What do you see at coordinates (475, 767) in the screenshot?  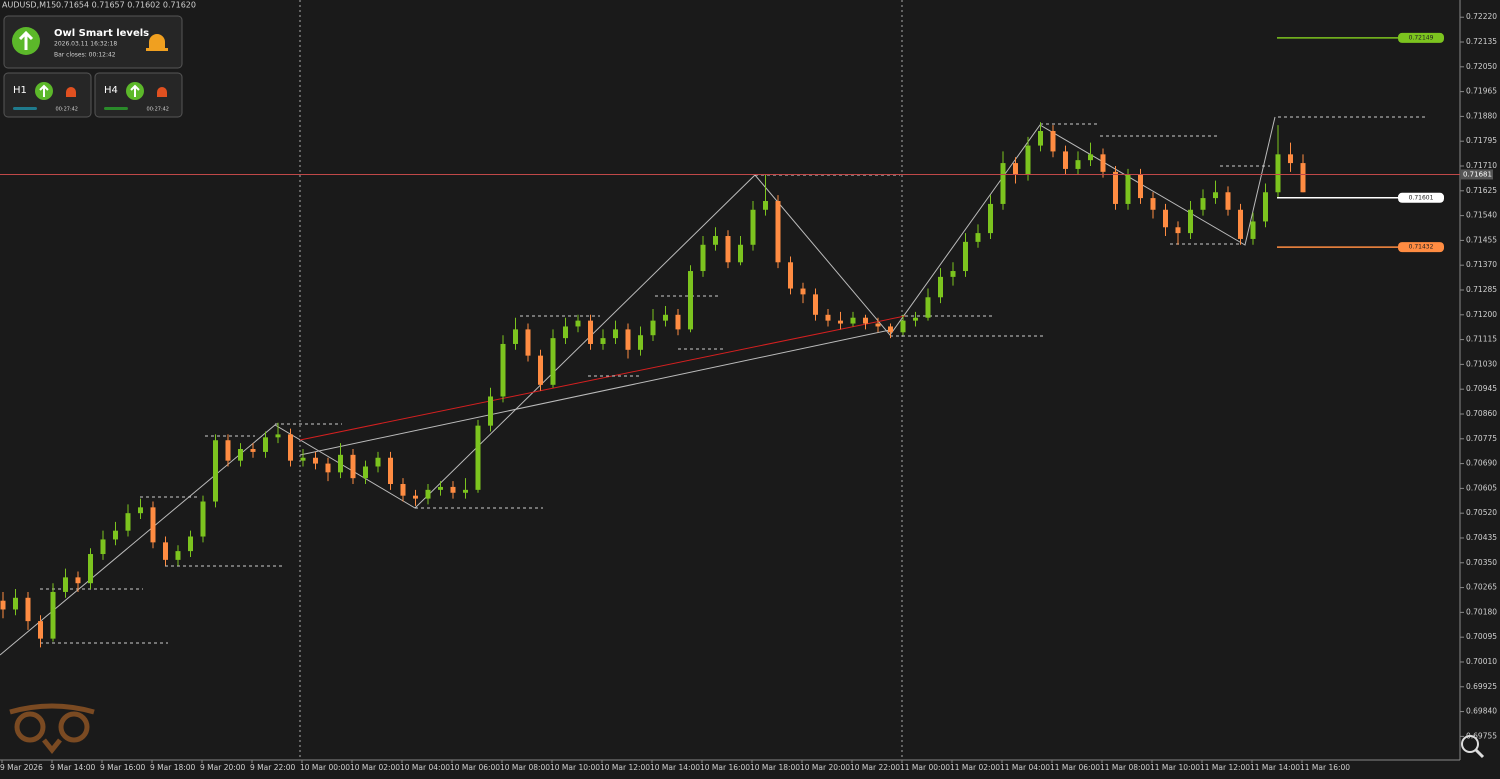 I see `x-tick-label: 10 Mar 06:00` at bounding box center [475, 767].